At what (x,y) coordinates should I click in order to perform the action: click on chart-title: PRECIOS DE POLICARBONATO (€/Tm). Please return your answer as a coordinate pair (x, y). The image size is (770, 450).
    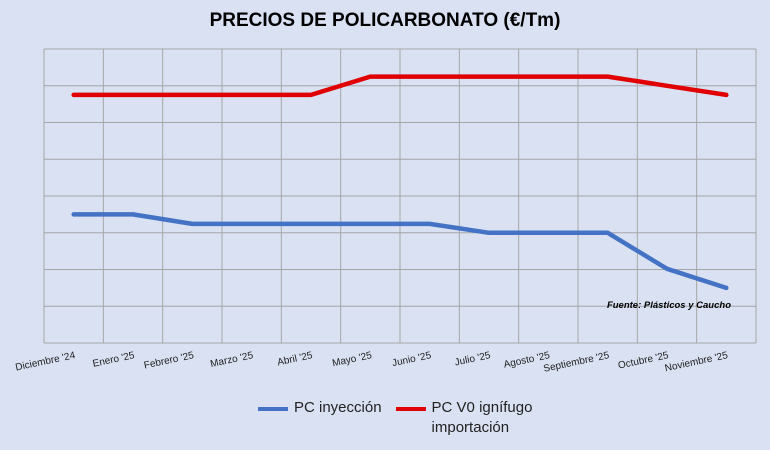
    Looking at the image, I should click on (385, 20).